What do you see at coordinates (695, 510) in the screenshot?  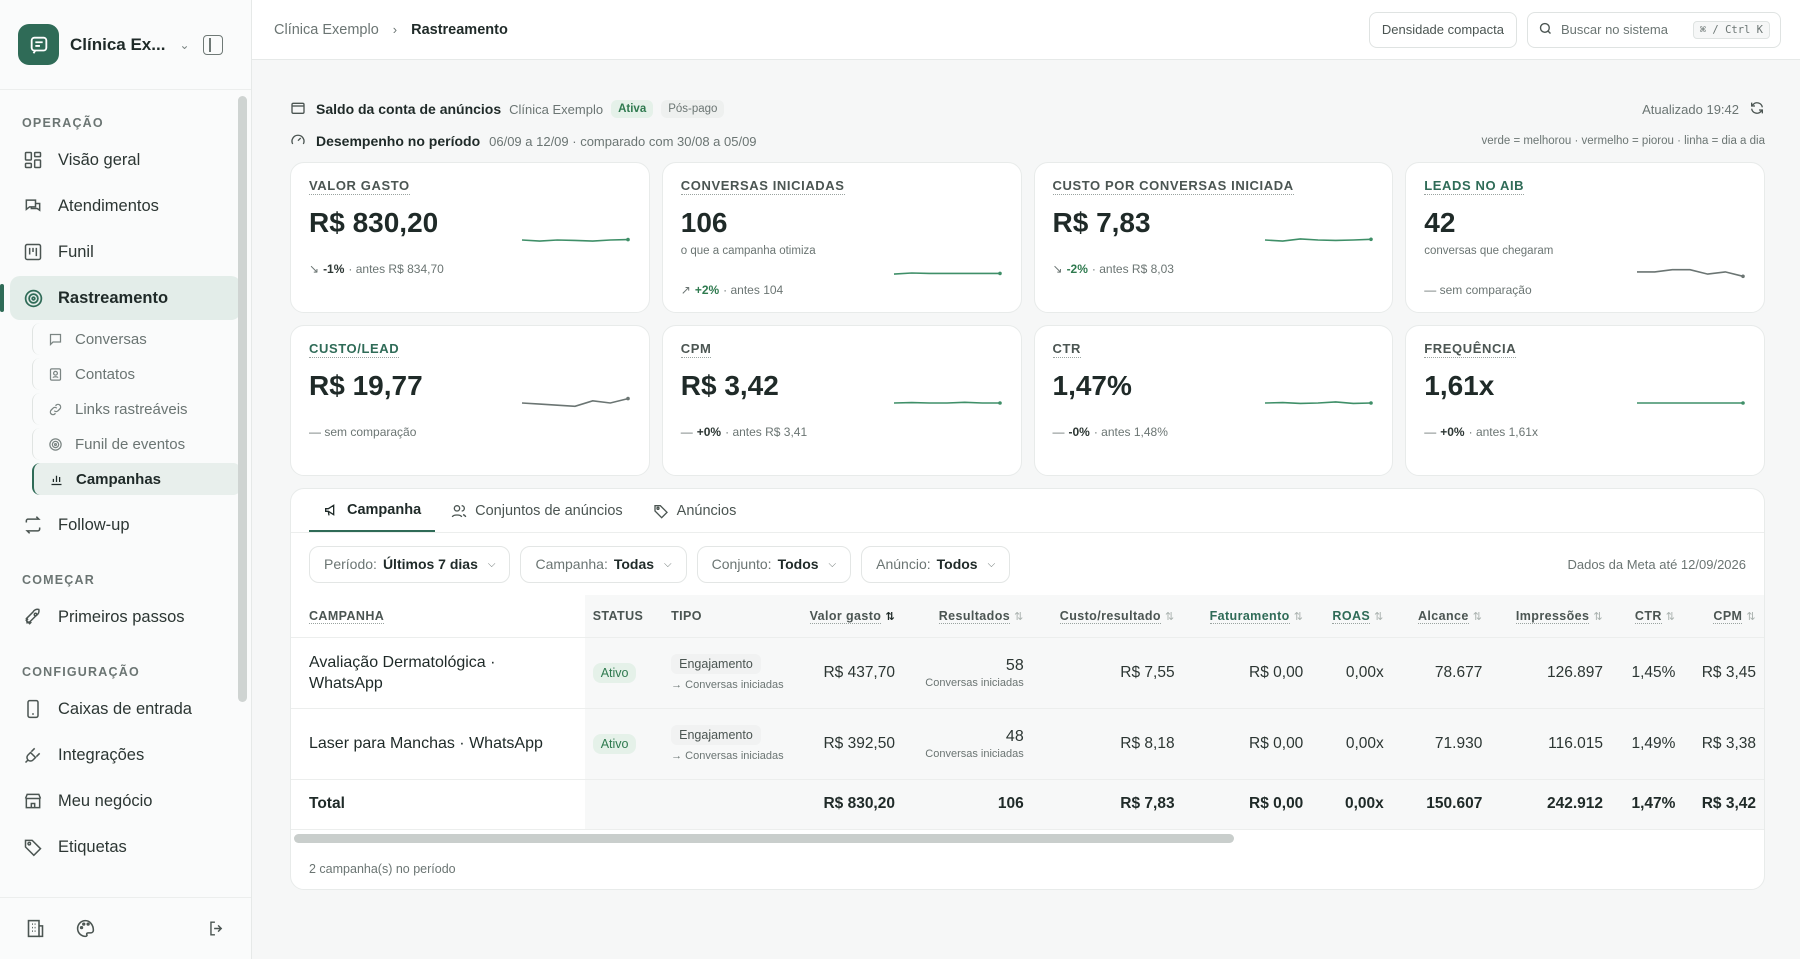 I see `tab-anuncios: Anúncios` at bounding box center [695, 510].